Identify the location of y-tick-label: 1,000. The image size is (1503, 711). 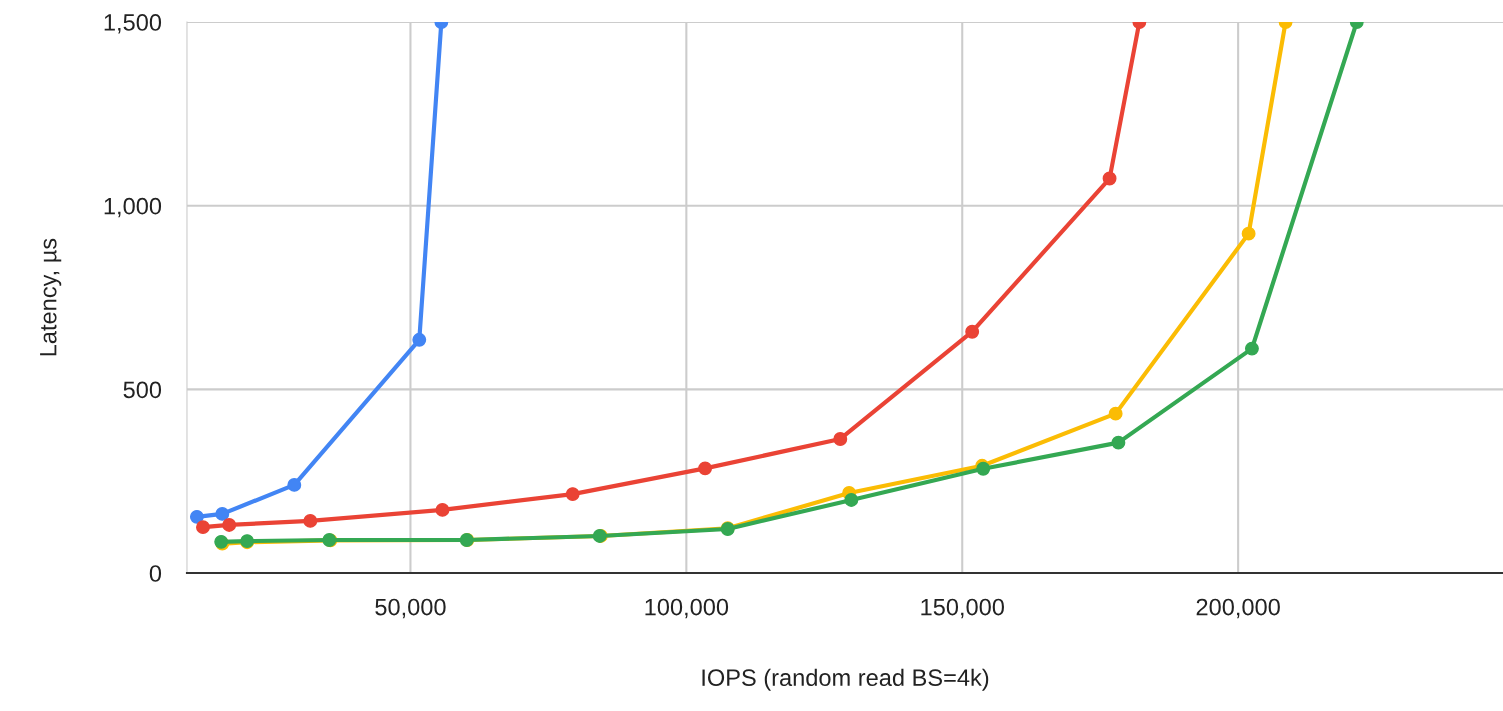
(133, 207).